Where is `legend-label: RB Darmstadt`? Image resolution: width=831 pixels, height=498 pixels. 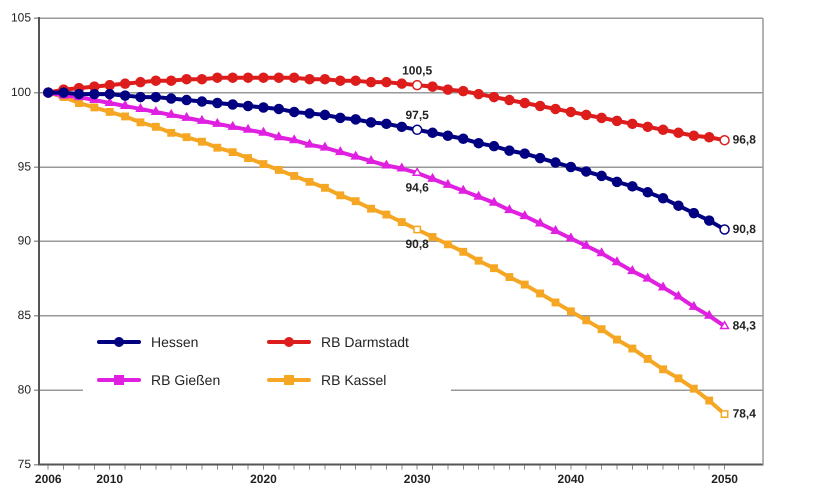
legend-label: RB Darmstadt is located at coordinates (365, 342).